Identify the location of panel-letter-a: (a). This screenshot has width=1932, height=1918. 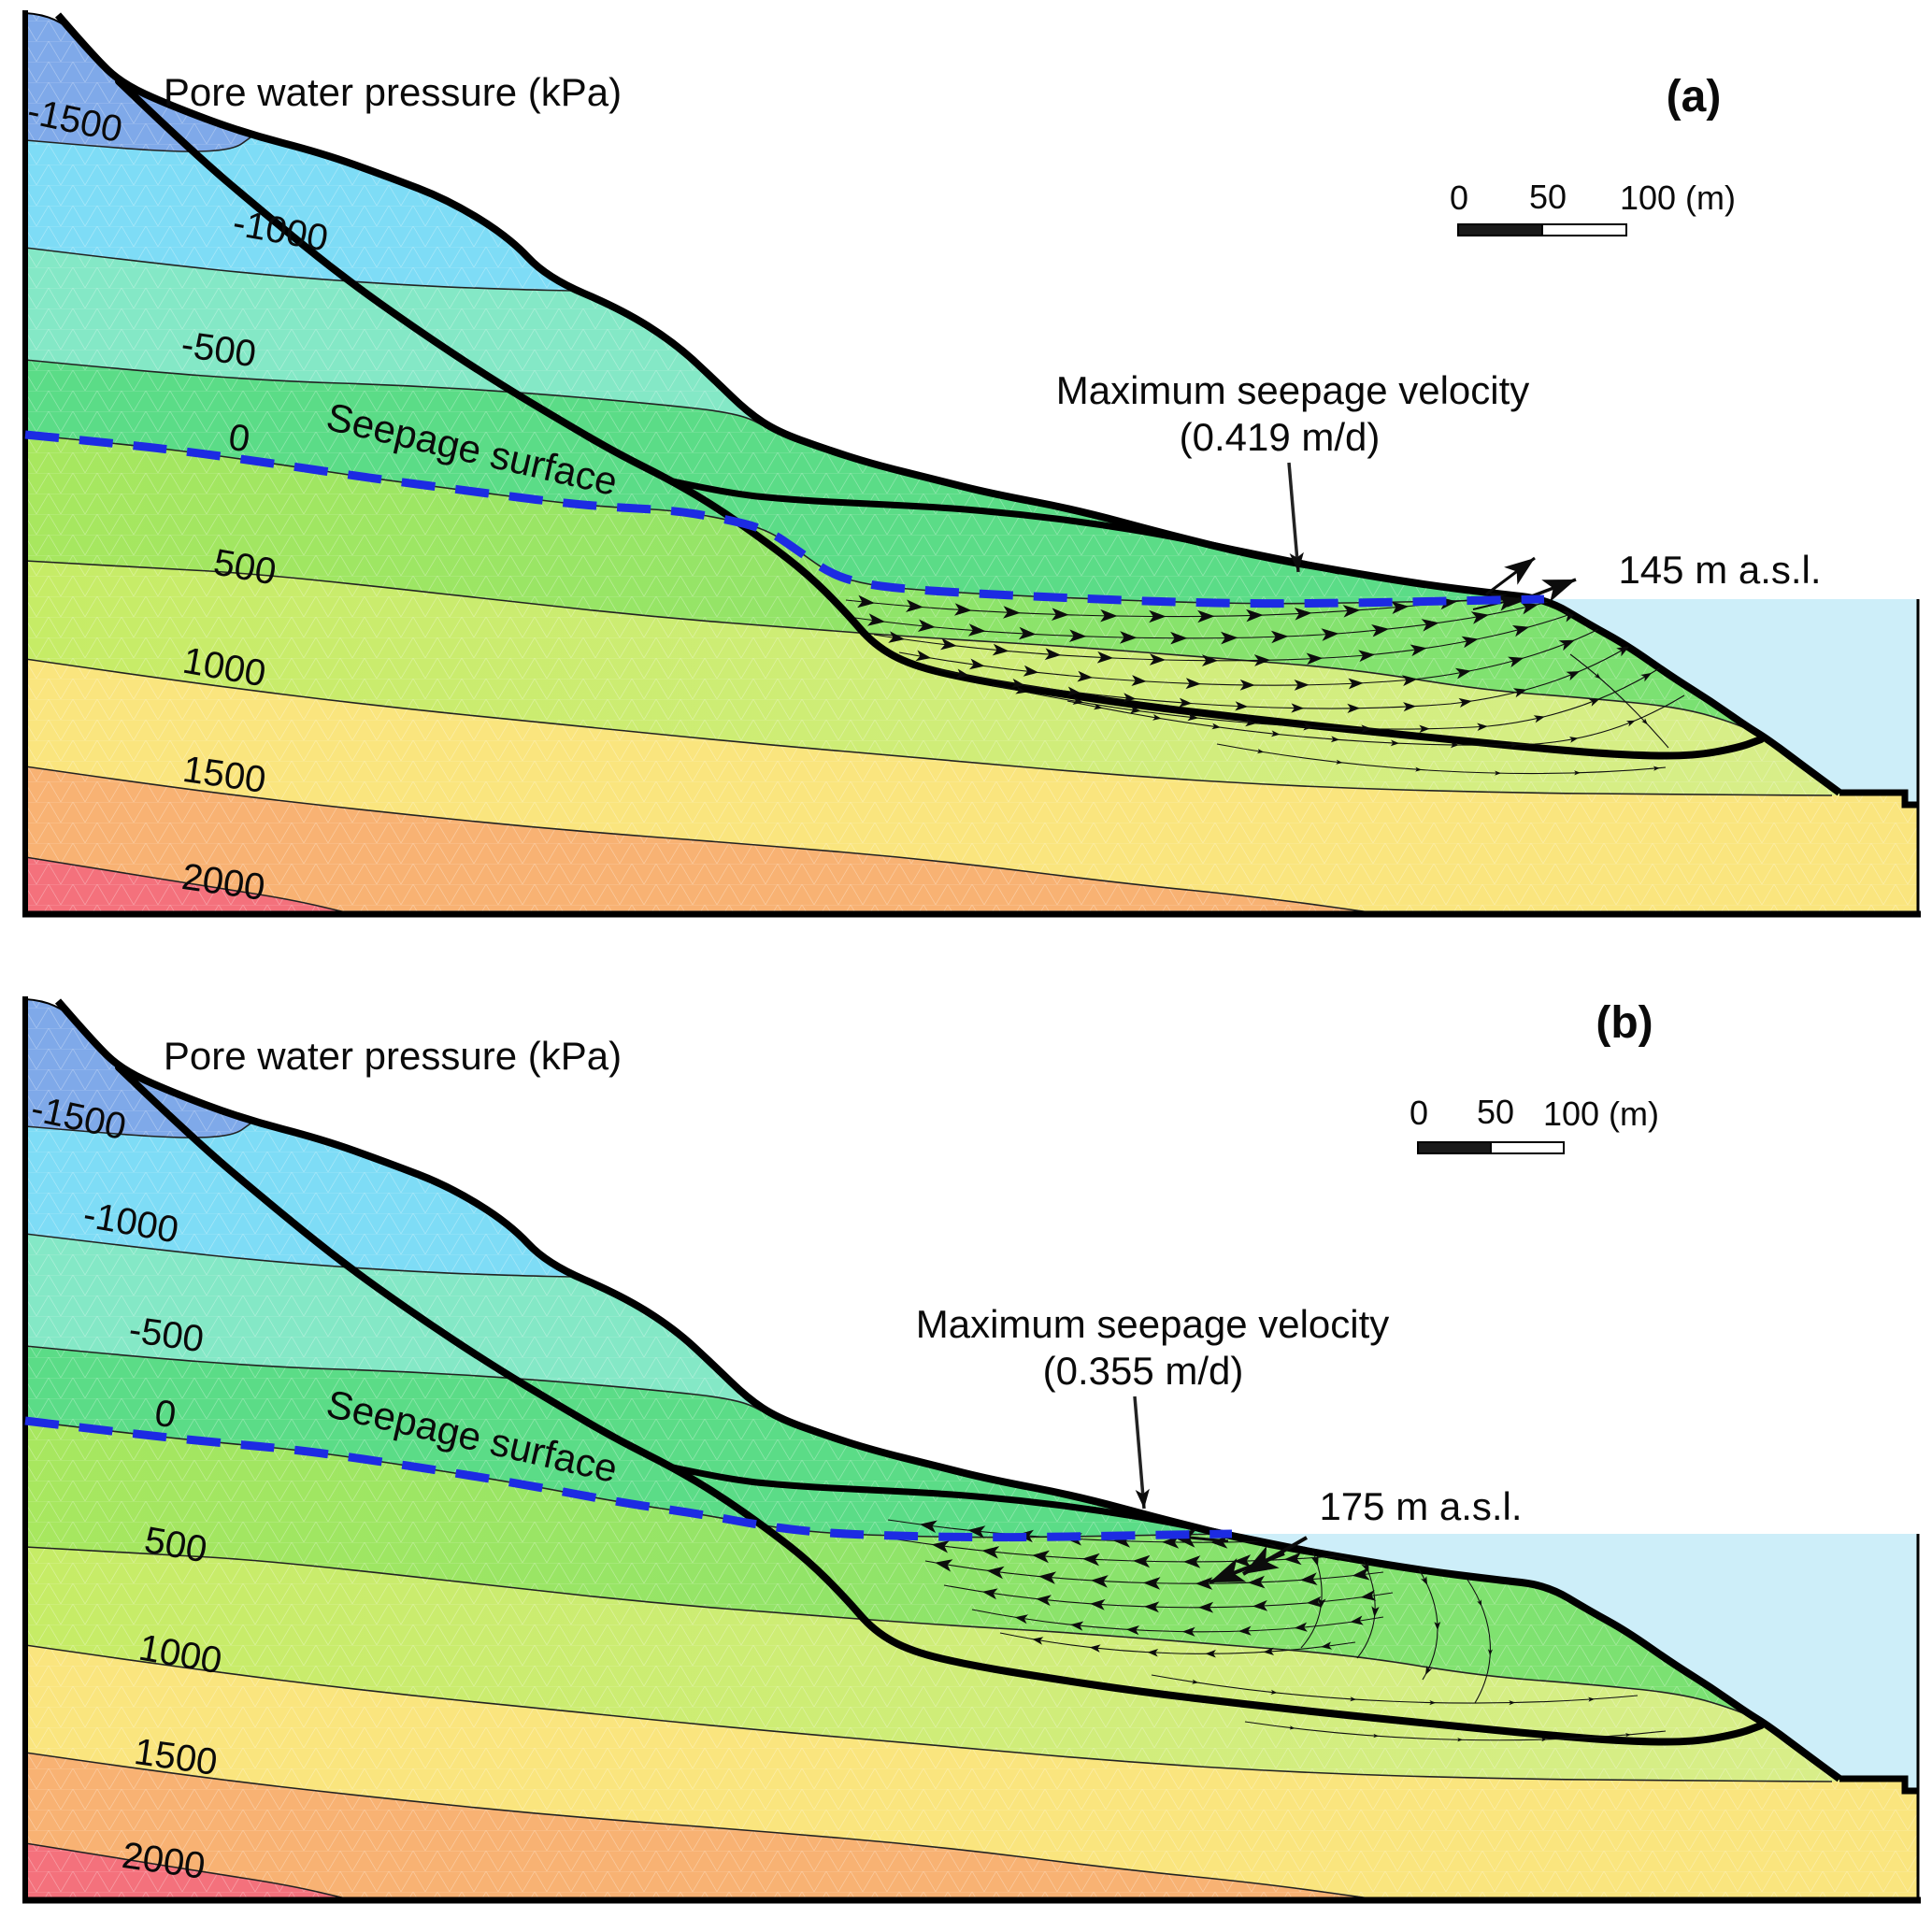
(1694, 96).